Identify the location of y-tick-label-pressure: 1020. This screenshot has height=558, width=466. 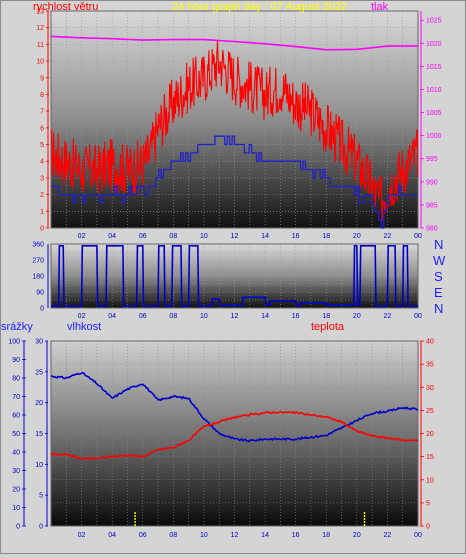
(434, 44).